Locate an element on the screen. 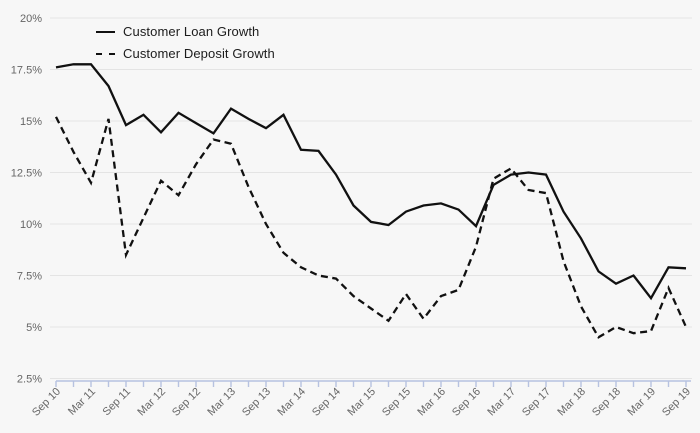 Image resolution: width=700 pixels, height=433 pixels. x-axis-tick-label: Sep 13 is located at coordinates (256, 402).